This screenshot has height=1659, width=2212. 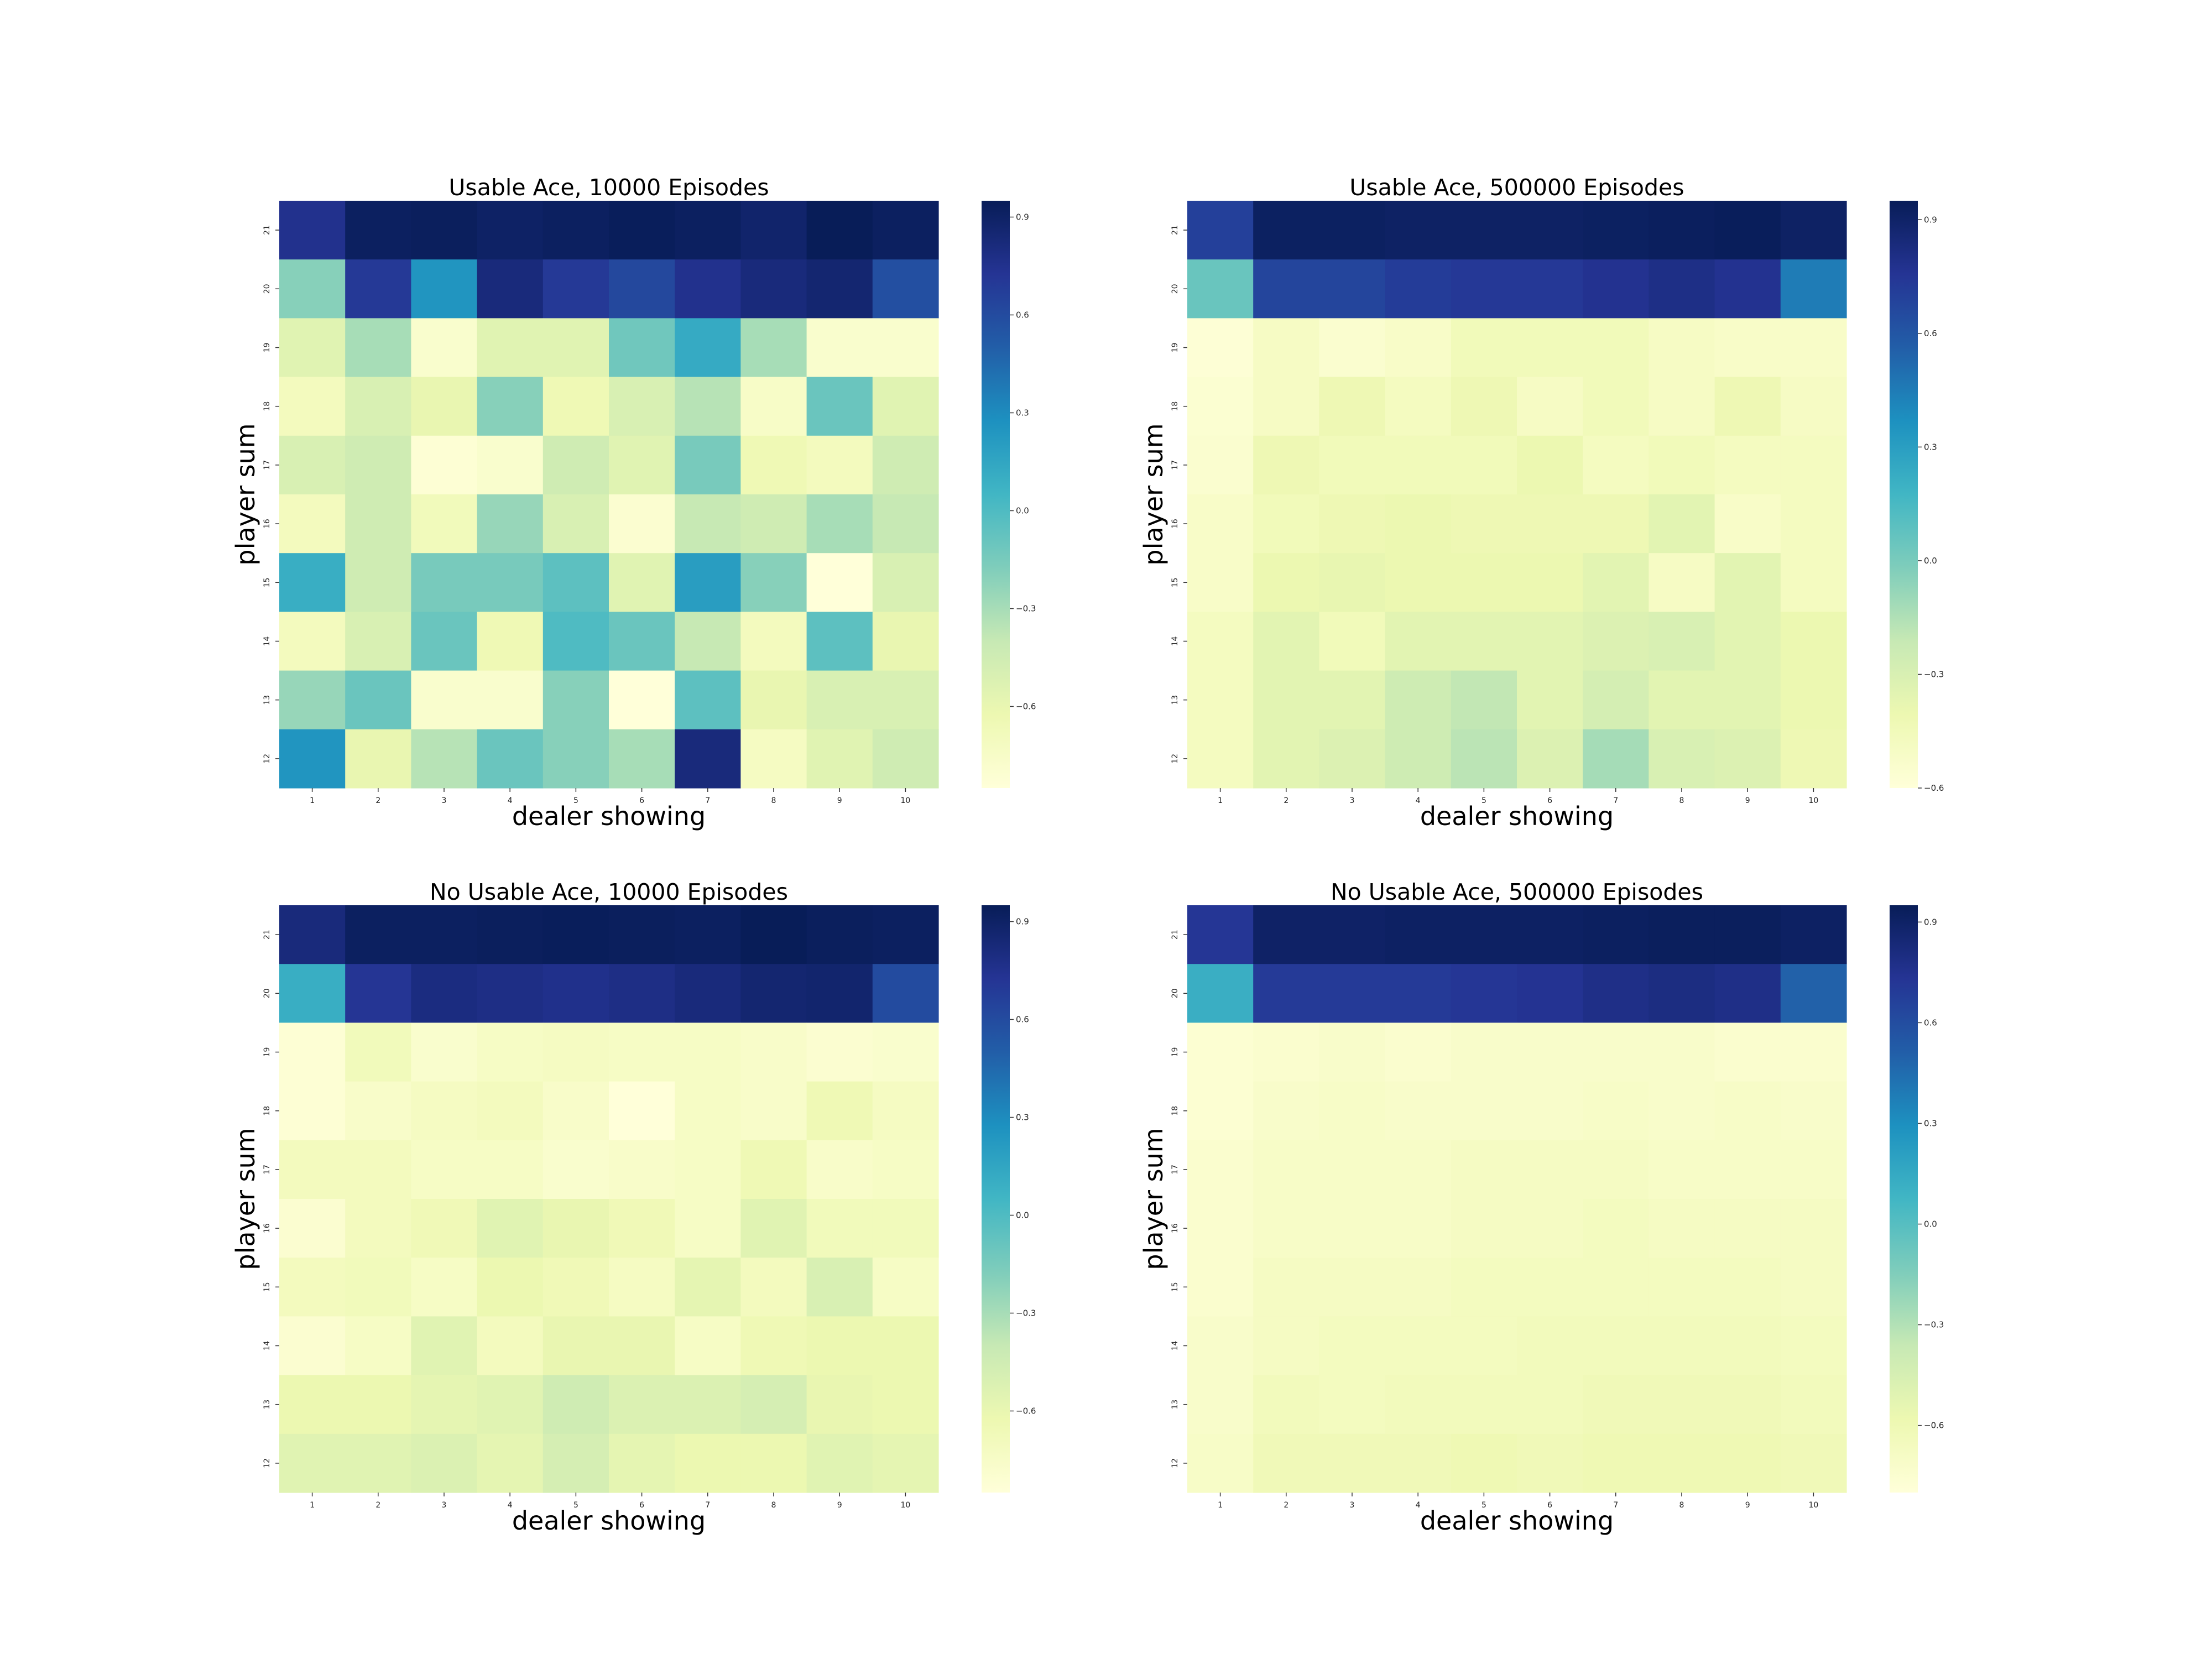 I want to click on panel-title: No Usable Ace, 10000 Episodes, so click(x=609, y=892).